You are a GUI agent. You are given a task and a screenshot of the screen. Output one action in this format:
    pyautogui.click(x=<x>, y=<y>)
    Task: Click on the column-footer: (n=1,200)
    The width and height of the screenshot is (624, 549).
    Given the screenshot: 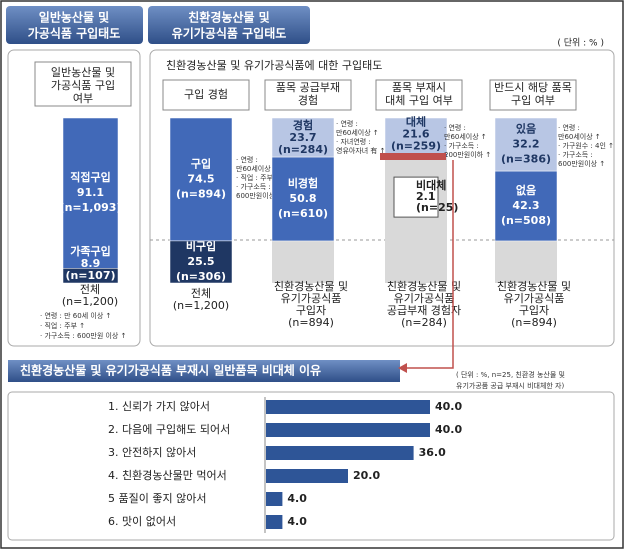 What is the action you would take?
    pyautogui.click(x=201, y=305)
    